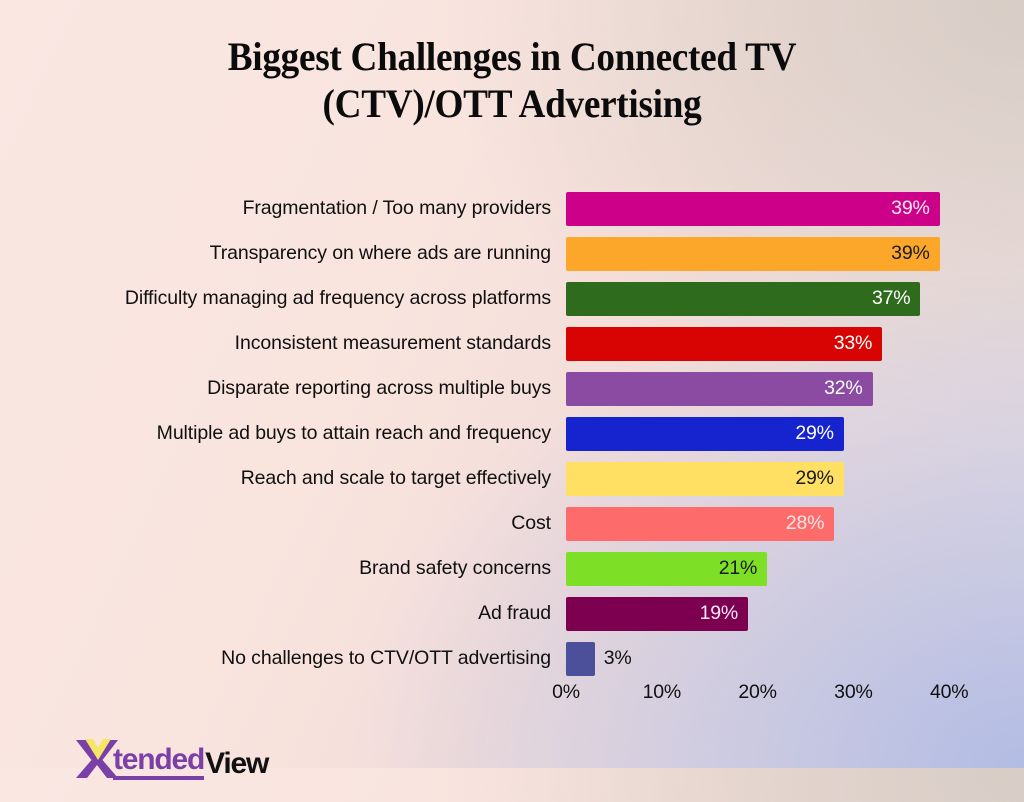 This screenshot has height=802, width=1024. What do you see at coordinates (719, 613) in the screenshot?
I see `bar-value-label: 19%` at bounding box center [719, 613].